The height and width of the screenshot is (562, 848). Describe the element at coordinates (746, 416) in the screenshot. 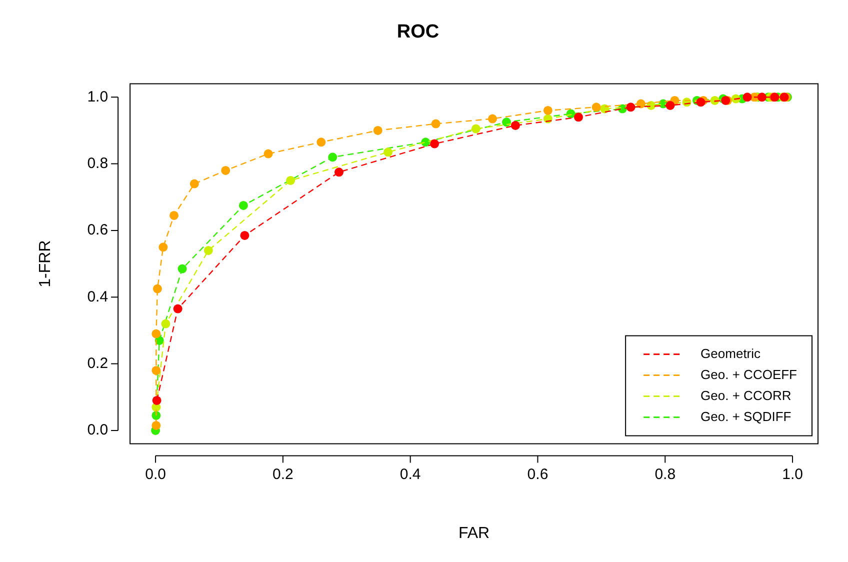

I see `legend-label: Geo. + SQDIFF` at that location.